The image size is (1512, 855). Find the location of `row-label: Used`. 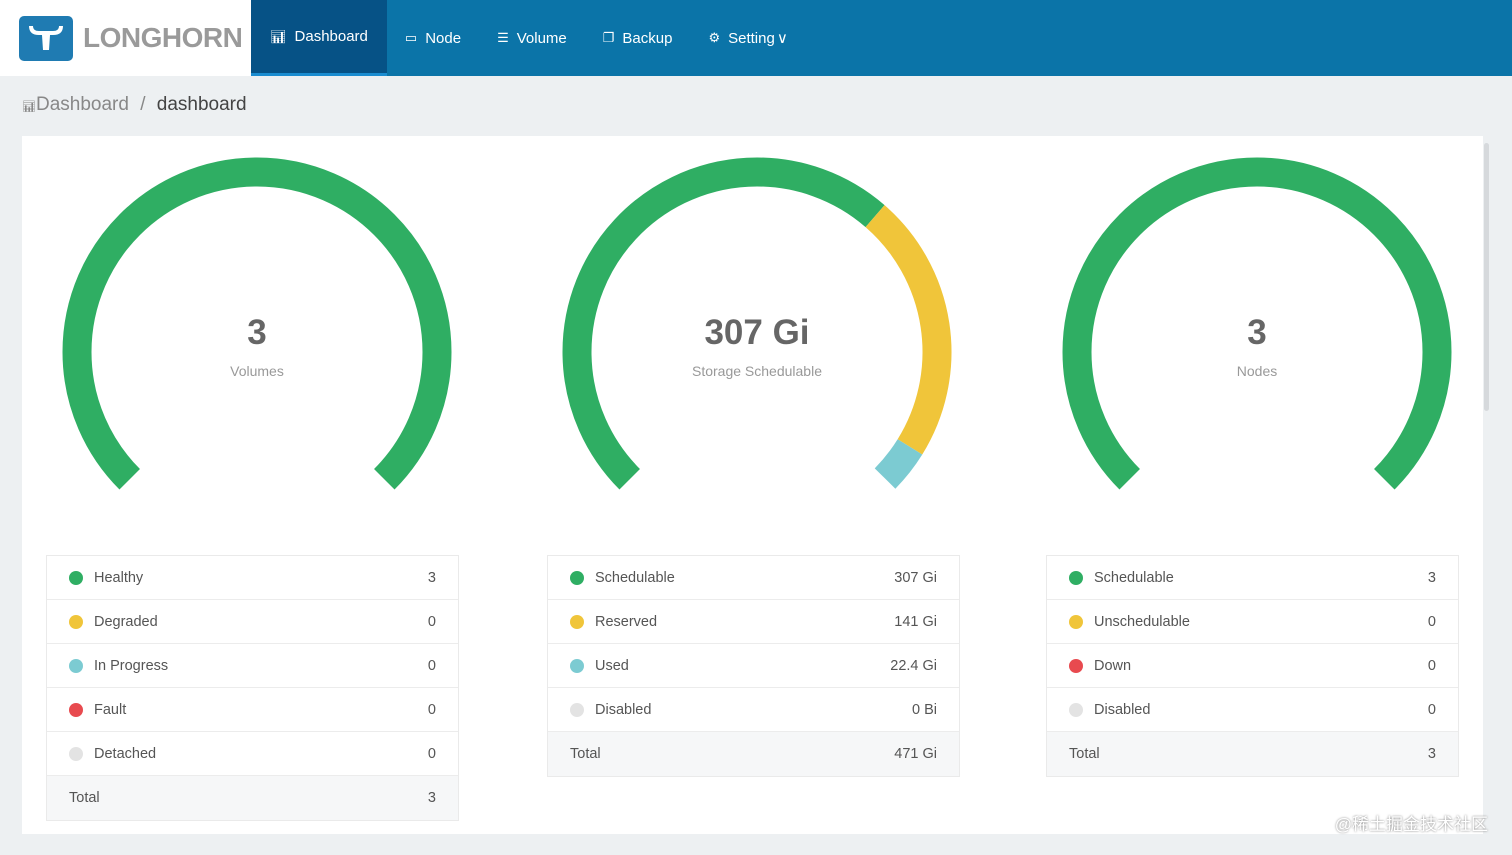

row-label: Used is located at coordinates (612, 665).